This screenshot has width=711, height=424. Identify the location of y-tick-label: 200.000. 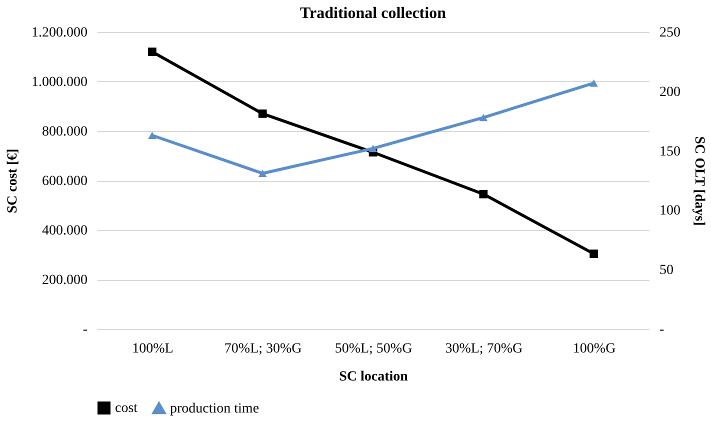
(65, 280).